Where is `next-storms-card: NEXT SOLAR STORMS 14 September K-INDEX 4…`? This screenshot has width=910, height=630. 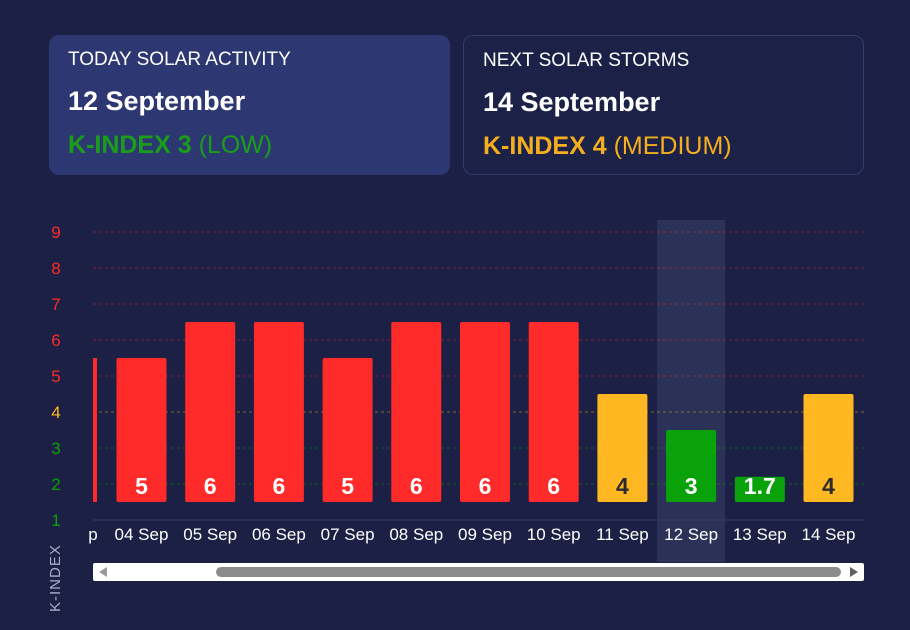
next-storms-card: NEXT SOLAR STORMS 14 September K-INDEX 4… is located at coordinates (663, 105).